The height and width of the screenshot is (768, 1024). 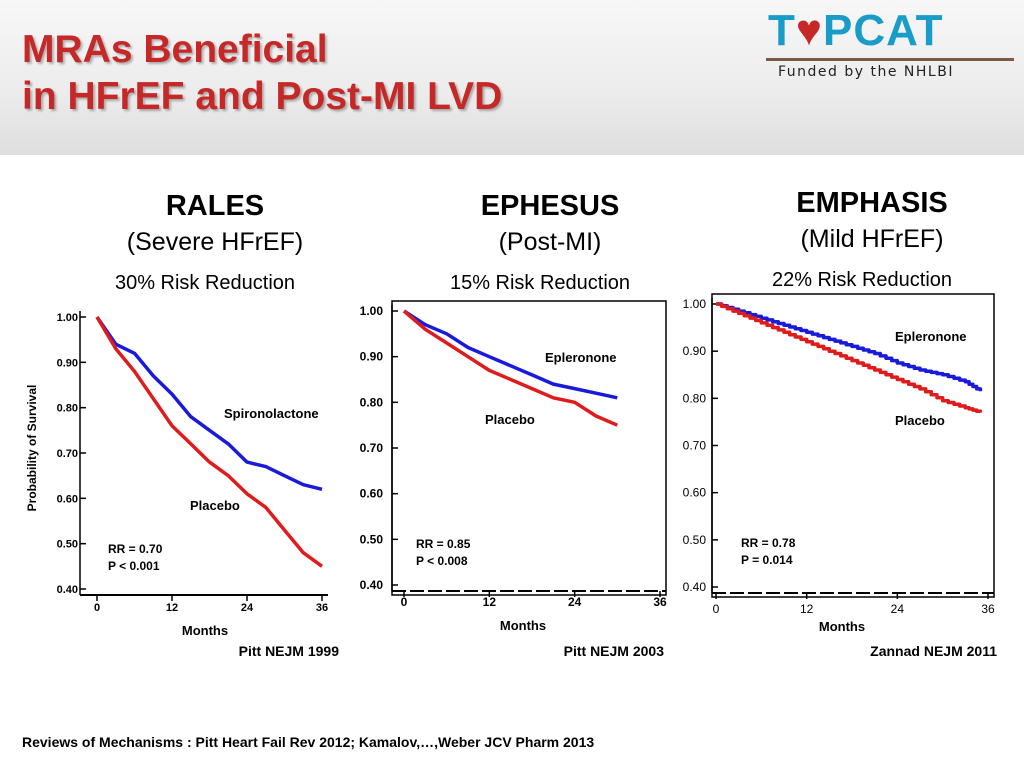 What do you see at coordinates (262, 96) in the screenshot?
I see `slide-title-line2: in HFrEF and Post-MI LVD` at bounding box center [262, 96].